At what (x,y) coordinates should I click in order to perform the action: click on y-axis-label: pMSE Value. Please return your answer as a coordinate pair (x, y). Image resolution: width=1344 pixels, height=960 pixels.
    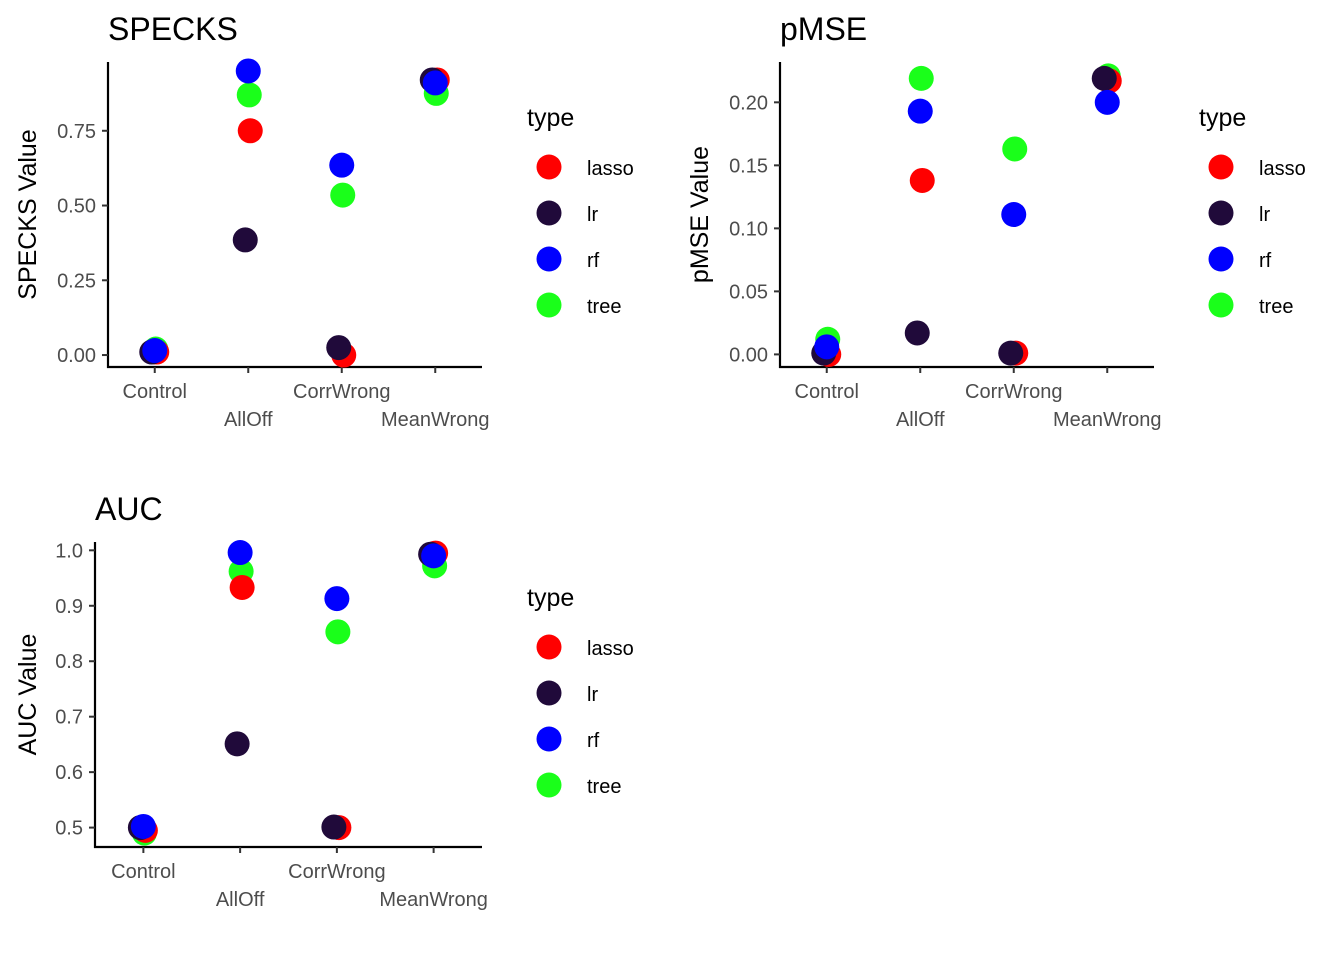
    Looking at the image, I should click on (700, 214).